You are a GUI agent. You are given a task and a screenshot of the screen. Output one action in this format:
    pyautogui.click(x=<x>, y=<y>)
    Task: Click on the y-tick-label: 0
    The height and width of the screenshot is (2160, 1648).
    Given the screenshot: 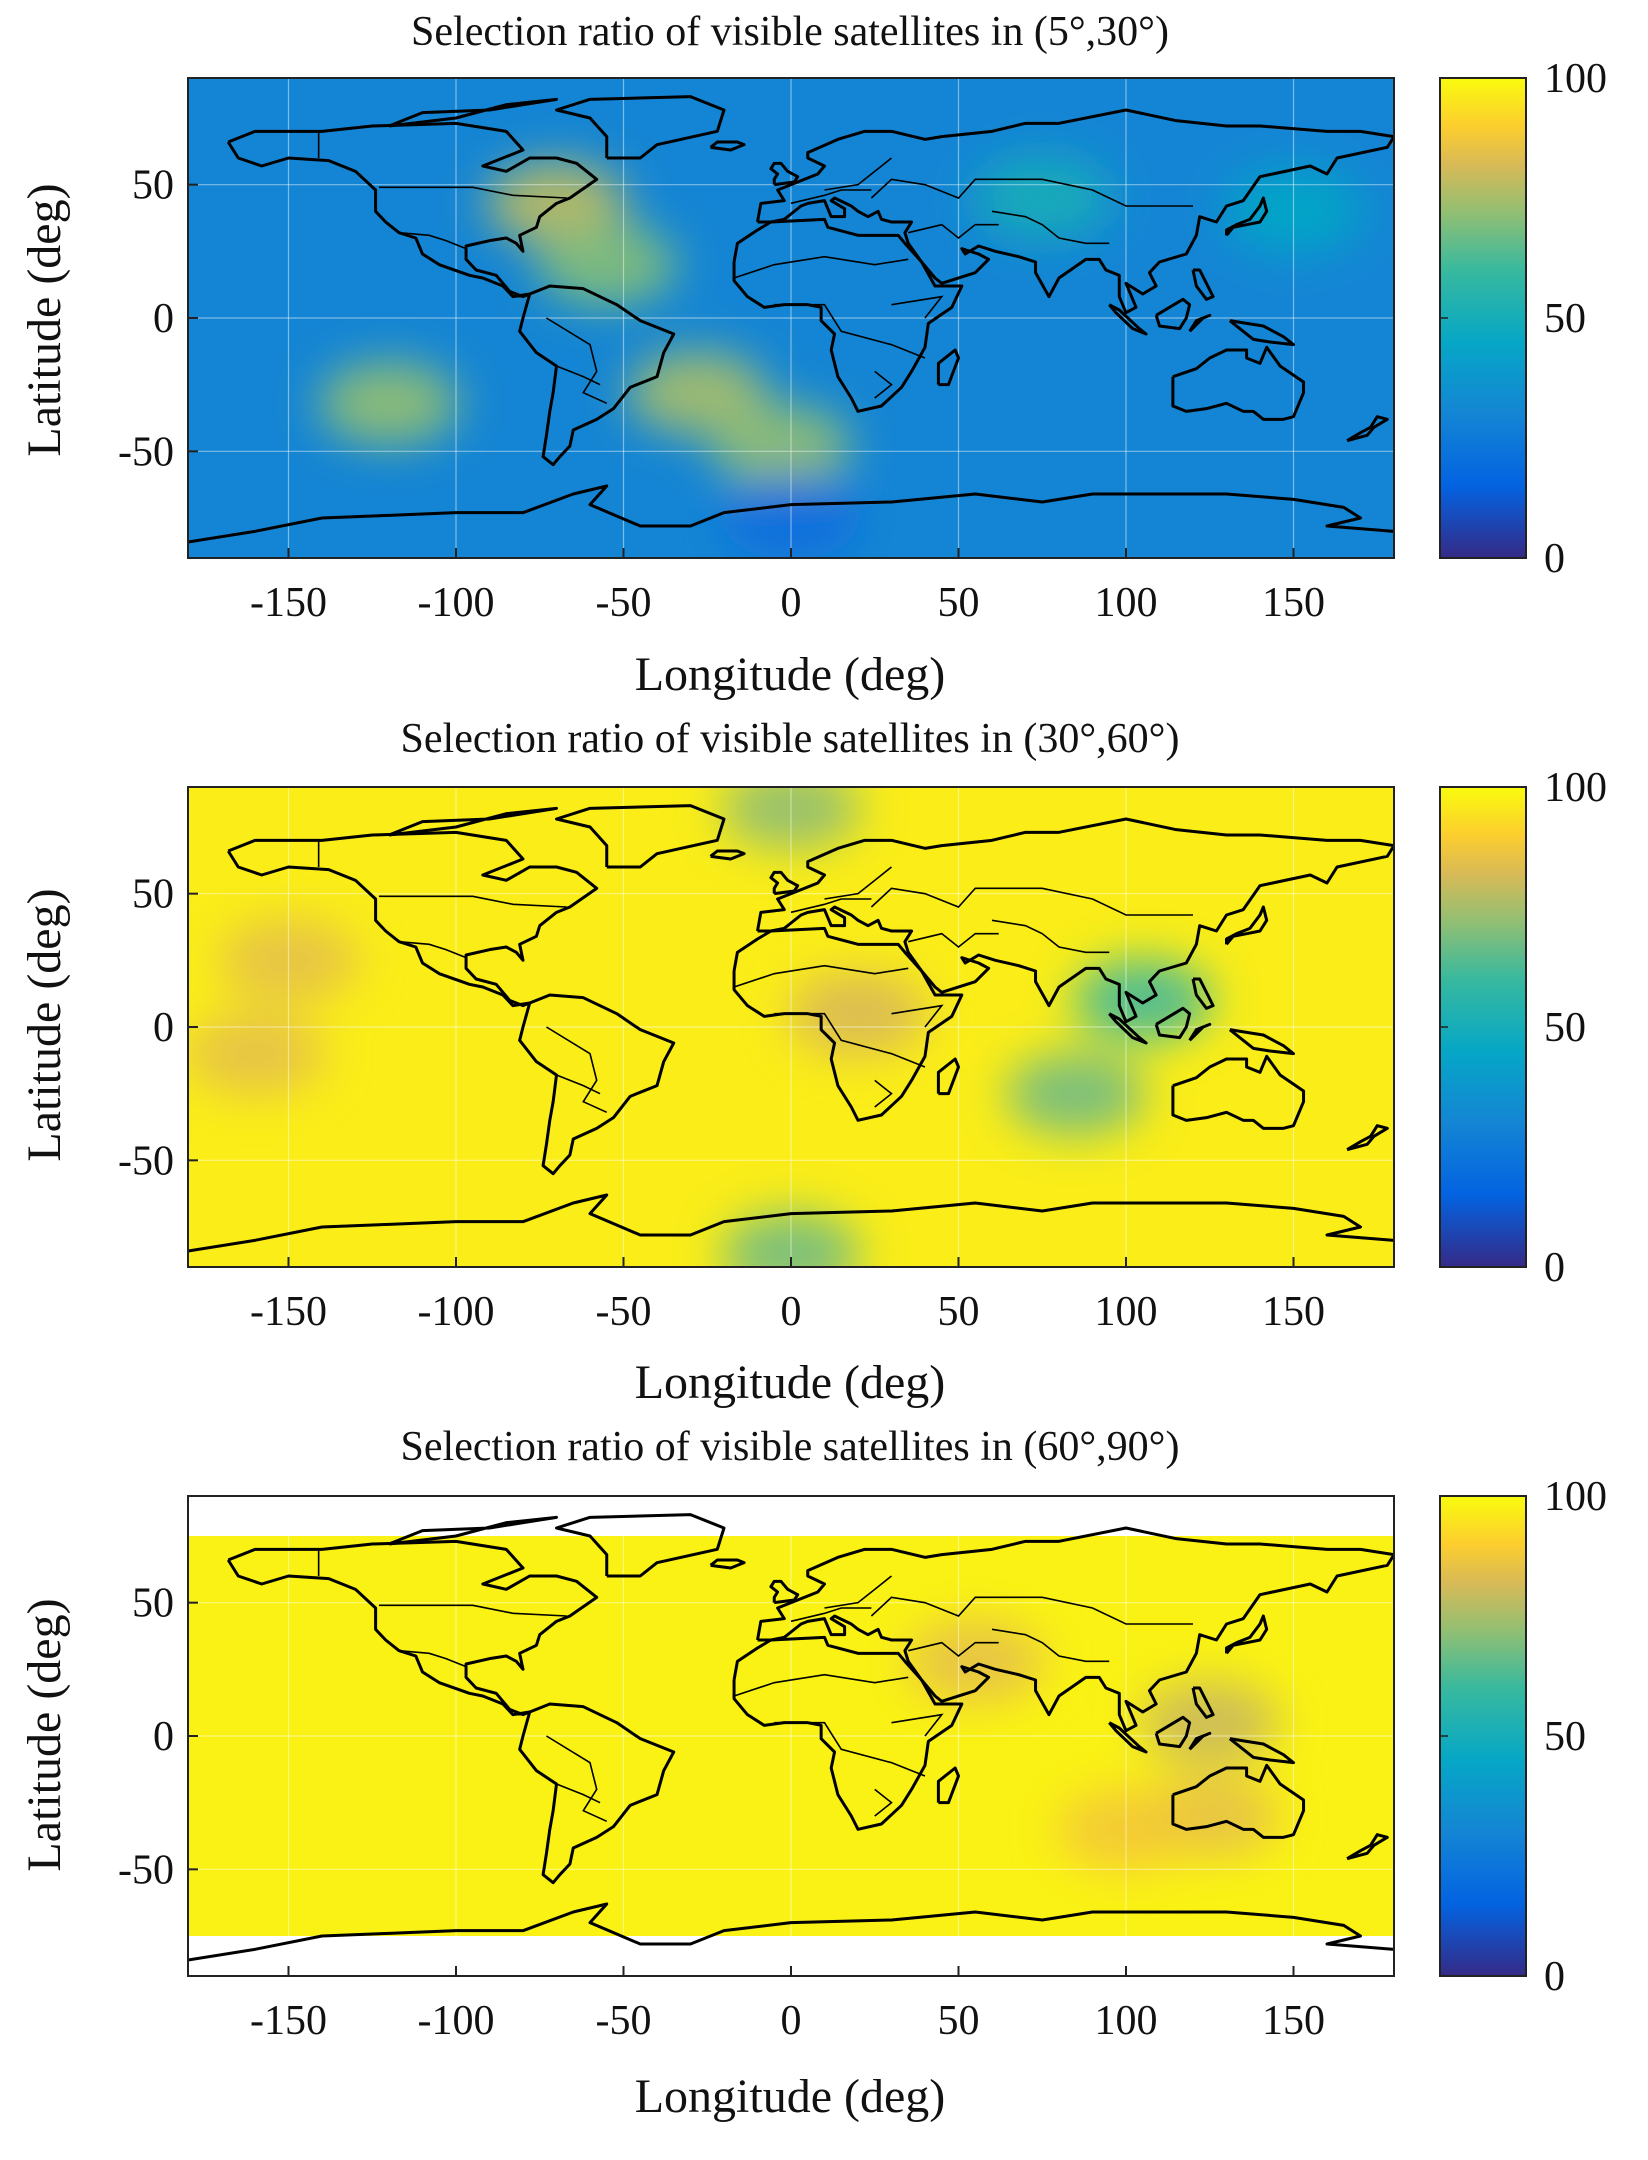 What is the action you would take?
    pyautogui.click(x=163, y=1028)
    